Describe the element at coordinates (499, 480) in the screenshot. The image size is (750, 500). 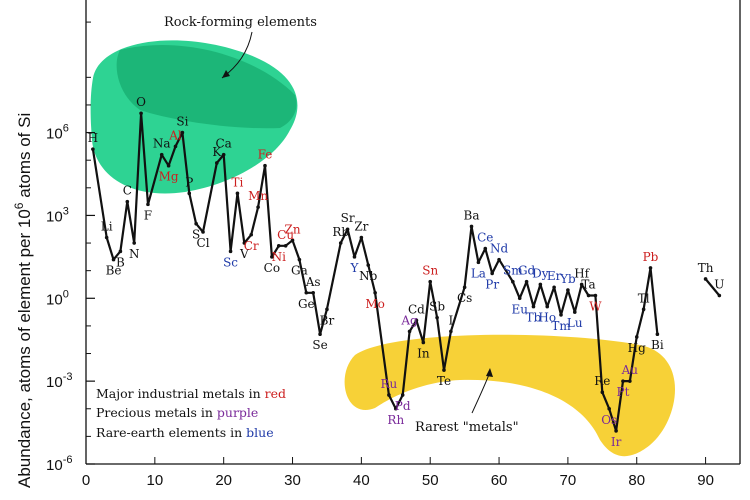
I see `x-tick-label: 60` at that location.